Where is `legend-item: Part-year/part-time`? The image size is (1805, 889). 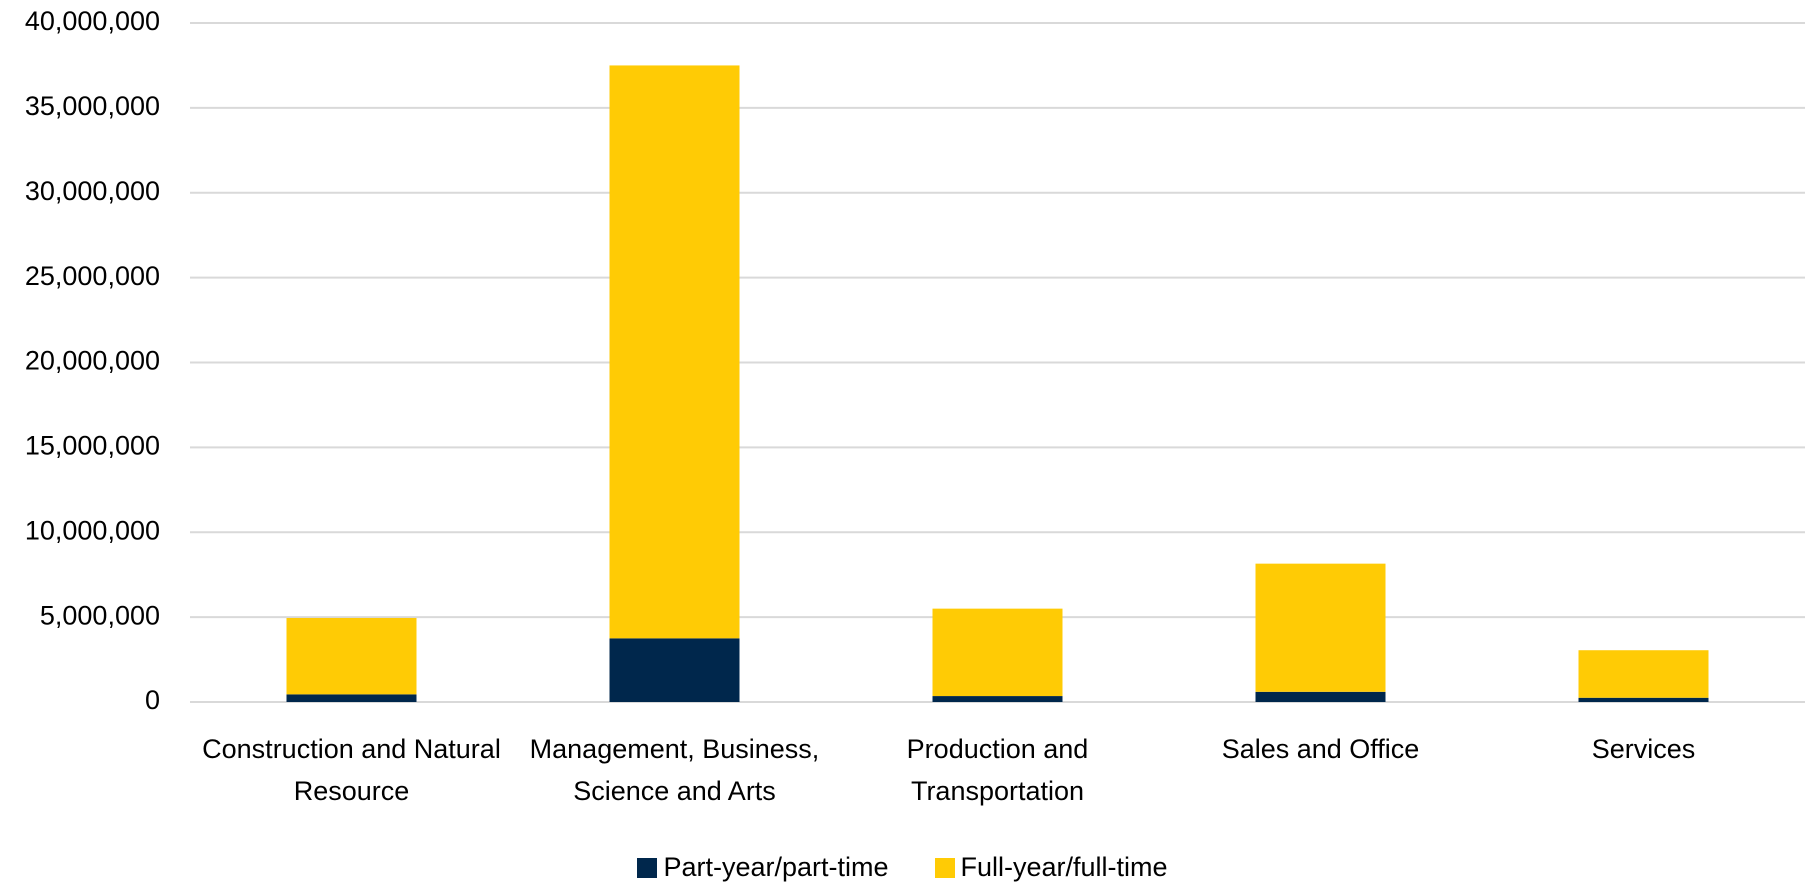
legend-item: Part-year/part-time is located at coordinates (763, 867).